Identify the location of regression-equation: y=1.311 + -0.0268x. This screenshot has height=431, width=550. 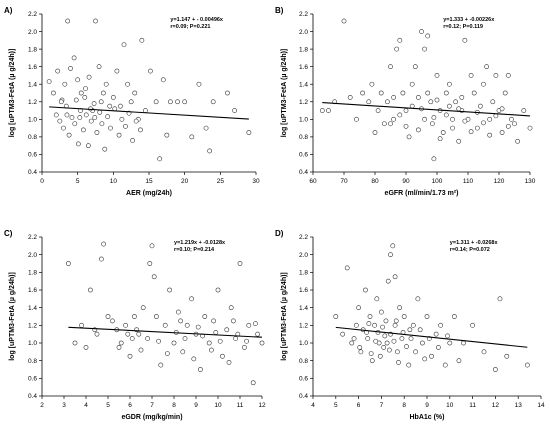
(474, 243).